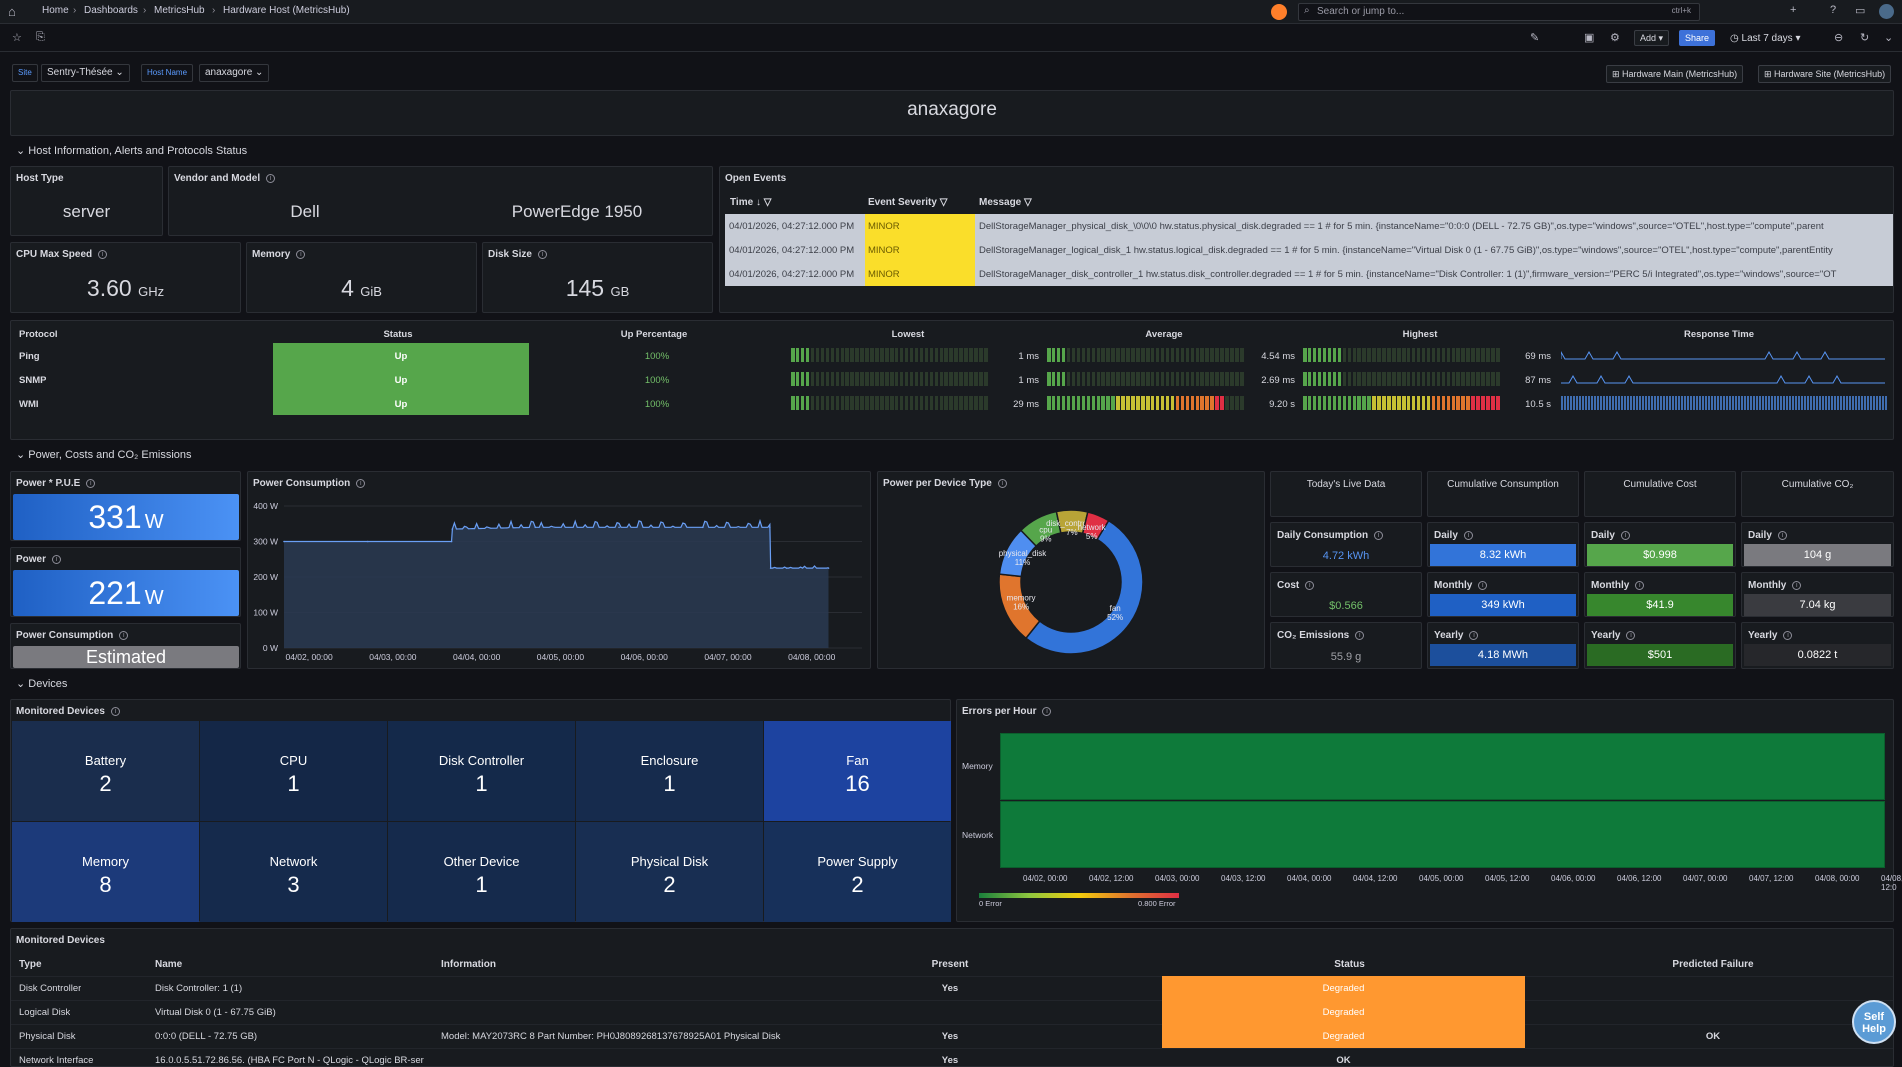 The width and height of the screenshot is (1902, 1067). Describe the element at coordinates (1084, 587) in the screenshot. I see `donut-slice-fan` at that location.